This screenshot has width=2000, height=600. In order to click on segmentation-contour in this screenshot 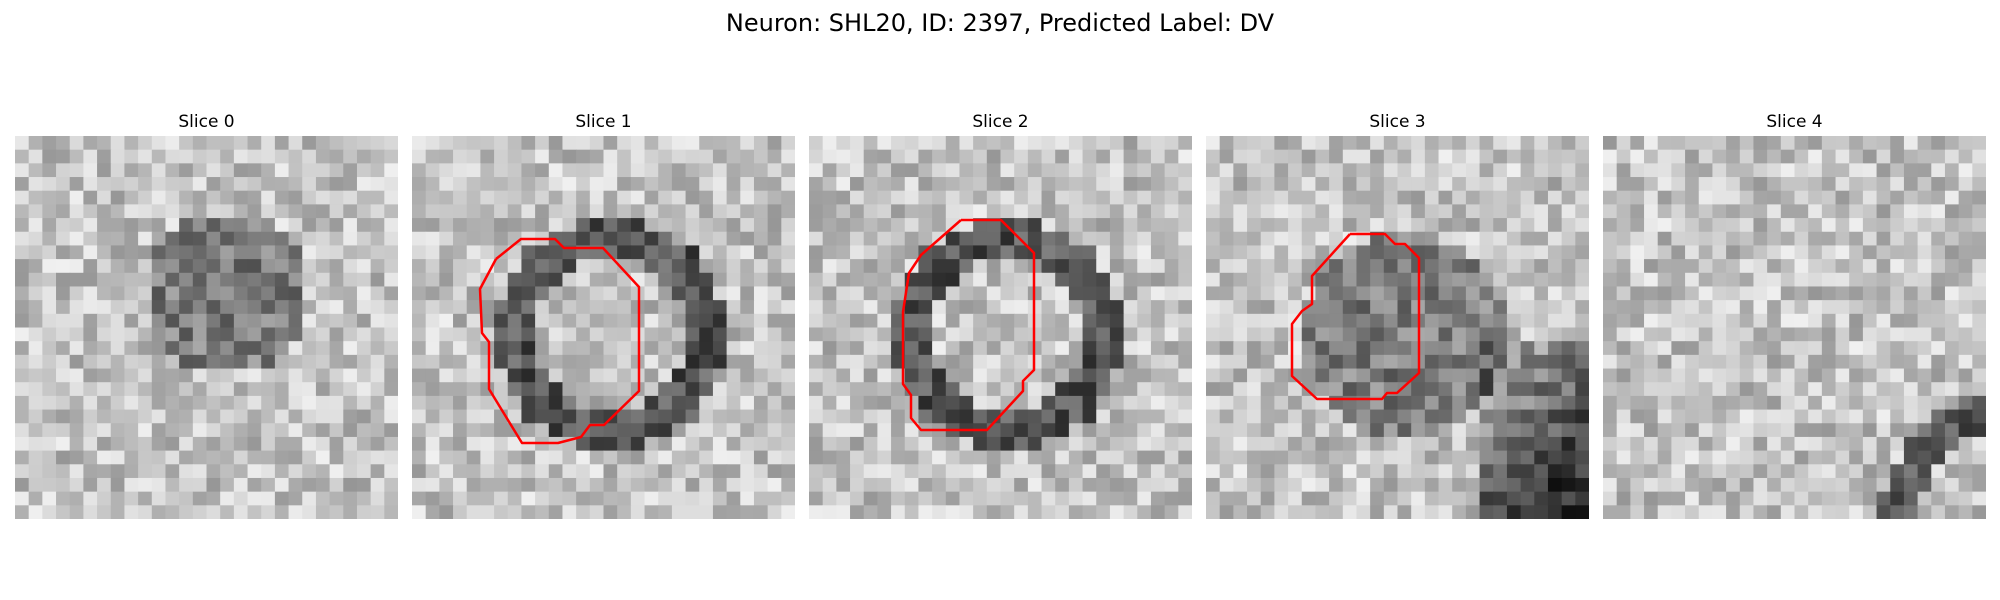, I will do `click(1355, 316)`.